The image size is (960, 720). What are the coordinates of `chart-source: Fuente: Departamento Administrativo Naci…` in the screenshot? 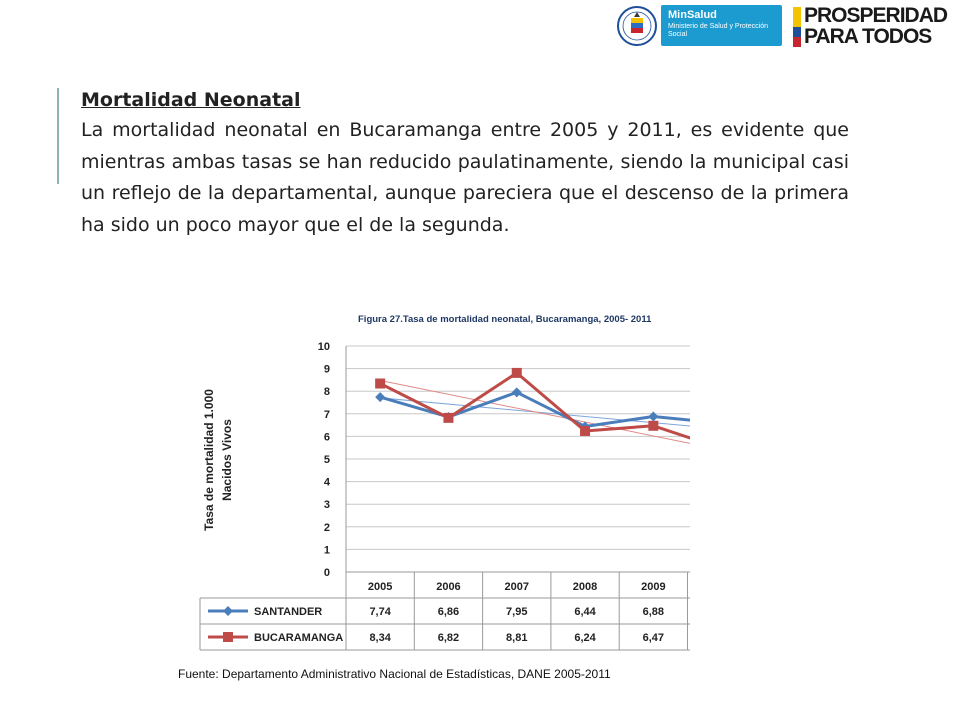 It's located at (394, 674).